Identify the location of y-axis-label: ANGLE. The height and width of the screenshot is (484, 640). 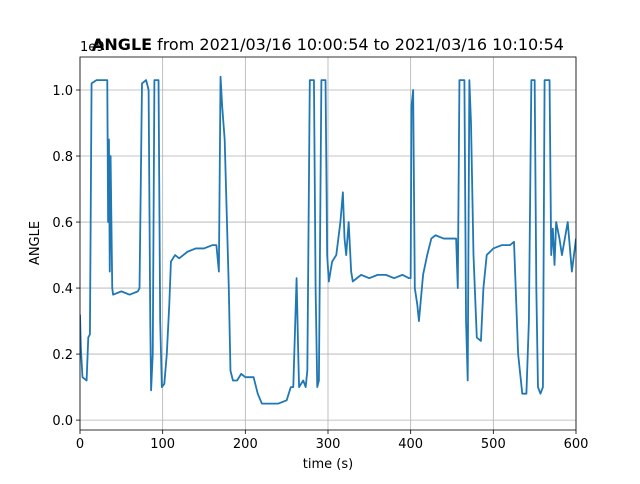
(35, 243).